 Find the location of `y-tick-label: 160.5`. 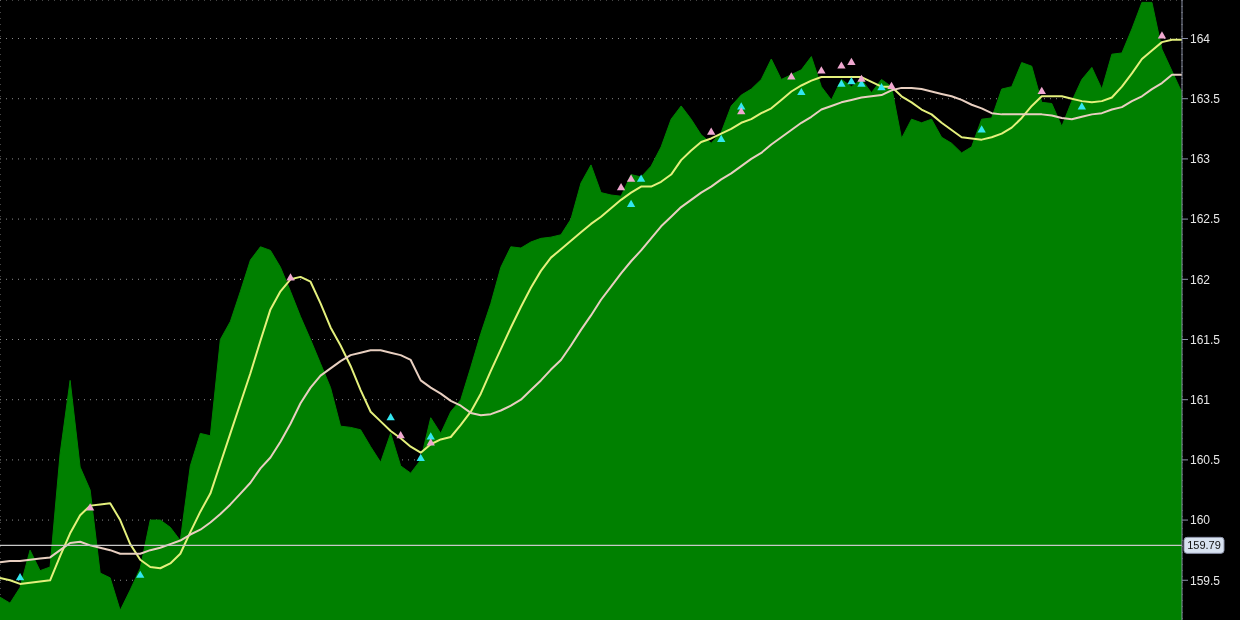

y-tick-label: 160.5 is located at coordinates (1205, 460).